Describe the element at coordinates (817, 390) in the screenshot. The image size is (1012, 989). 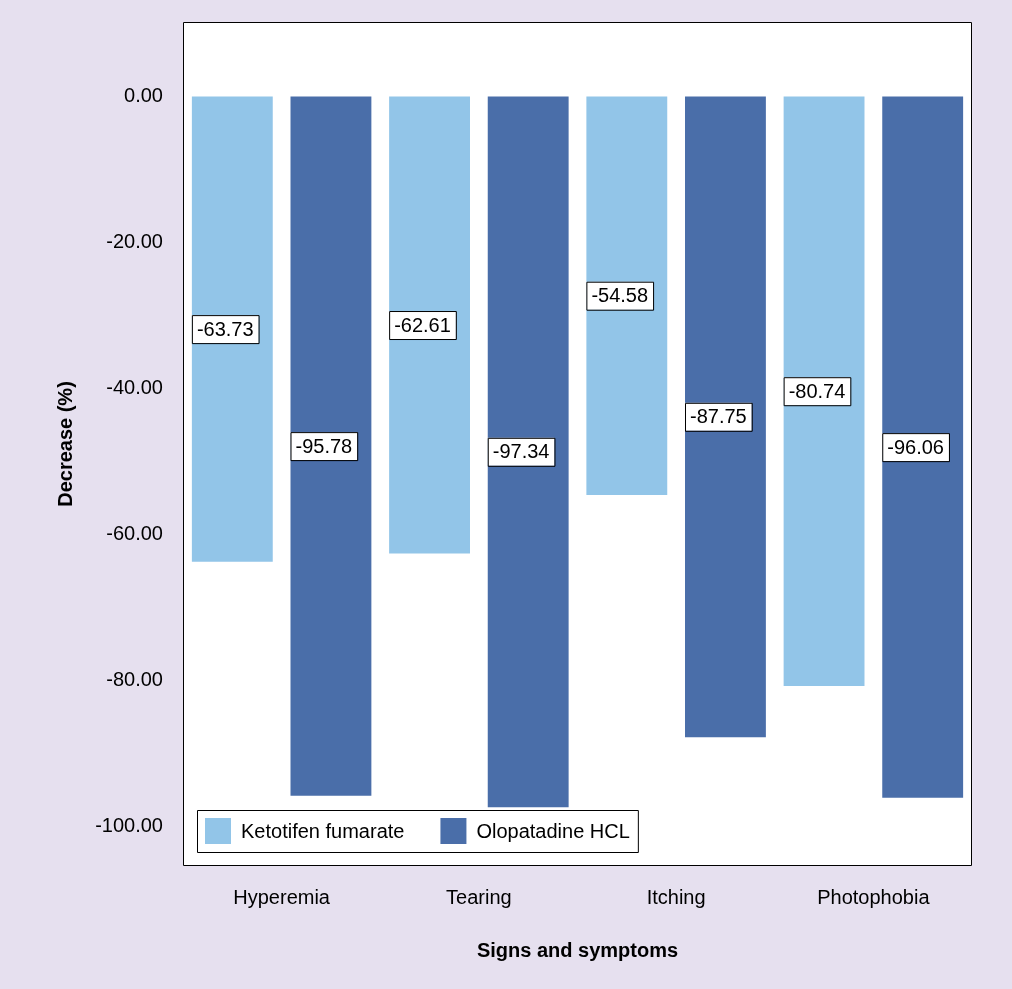
I see `data-label: -80.74` at that location.